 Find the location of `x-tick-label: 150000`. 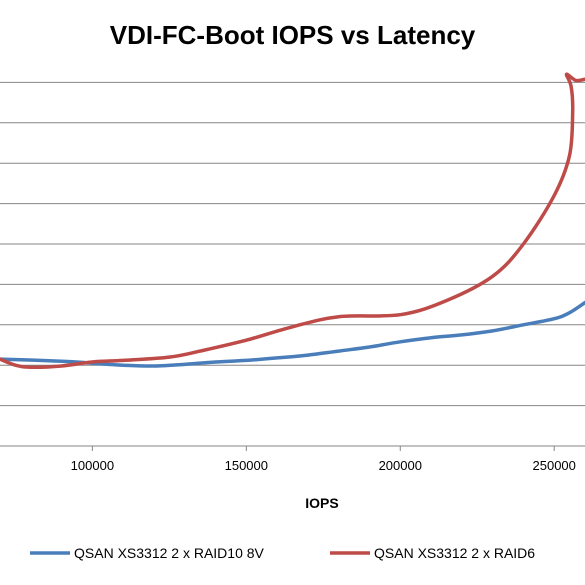

x-tick-label: 150000 is located at coordinates (246, 465).